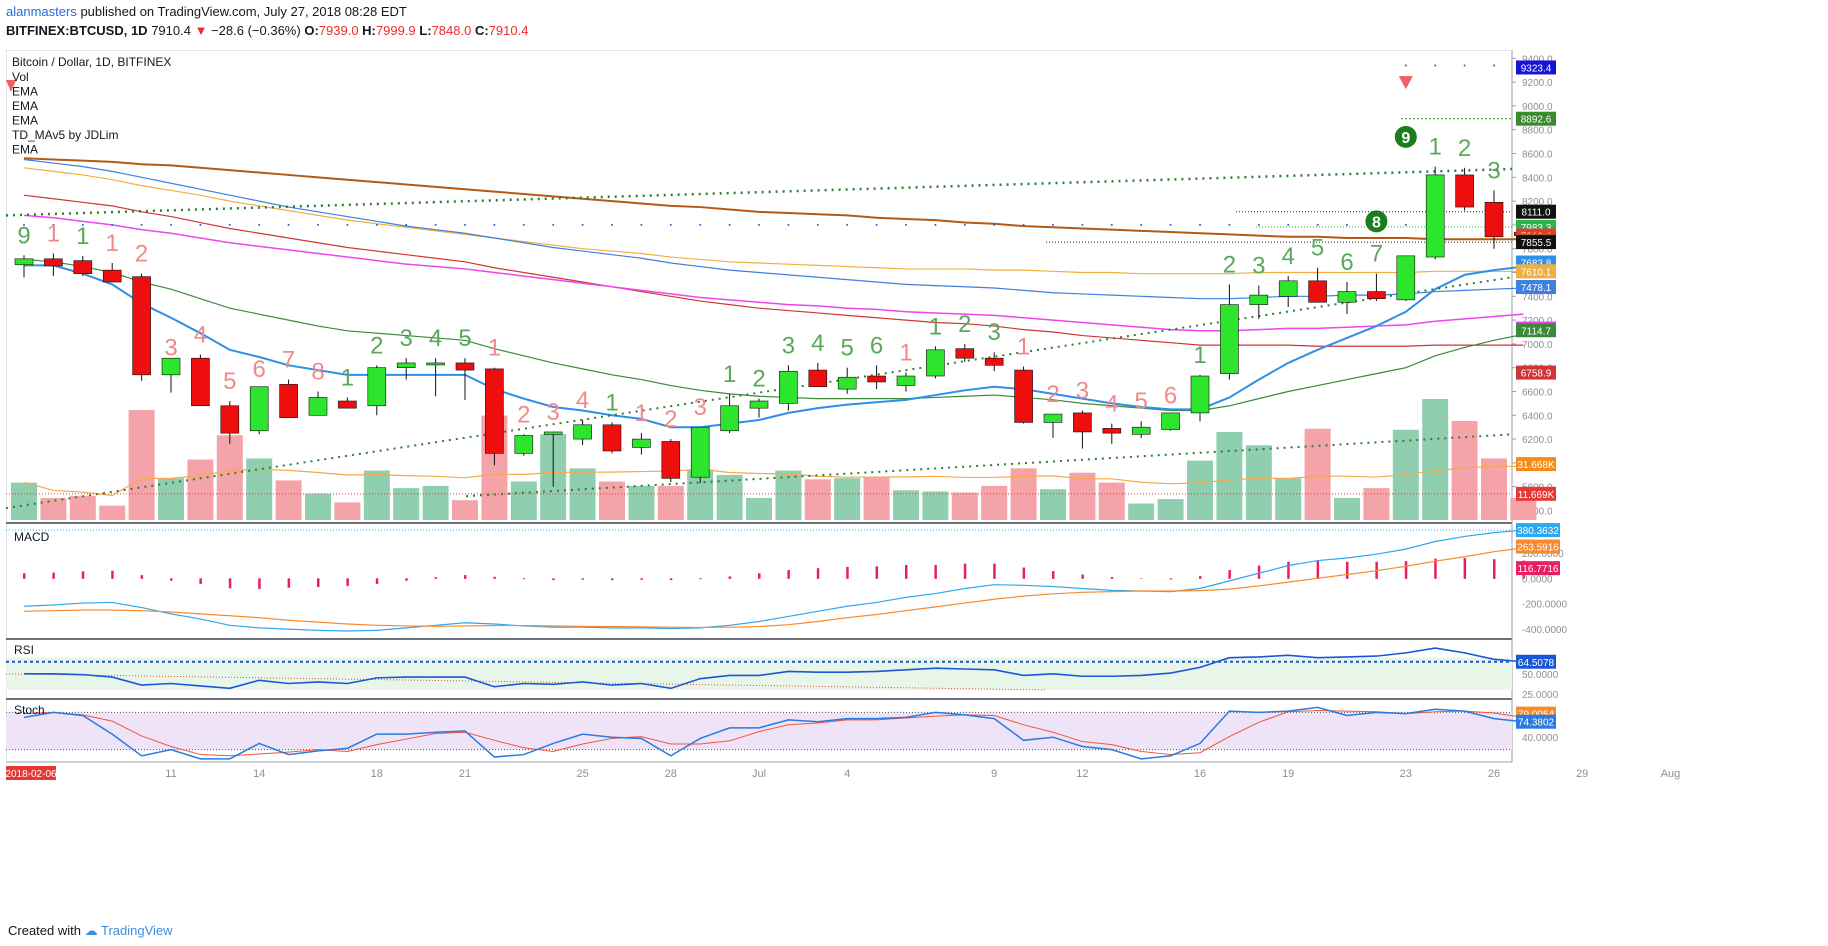 Image resolution: width=1828 pixels, height=946 pixels. I want to click on y-tick-label: 9400.0, so click(1537, 59).